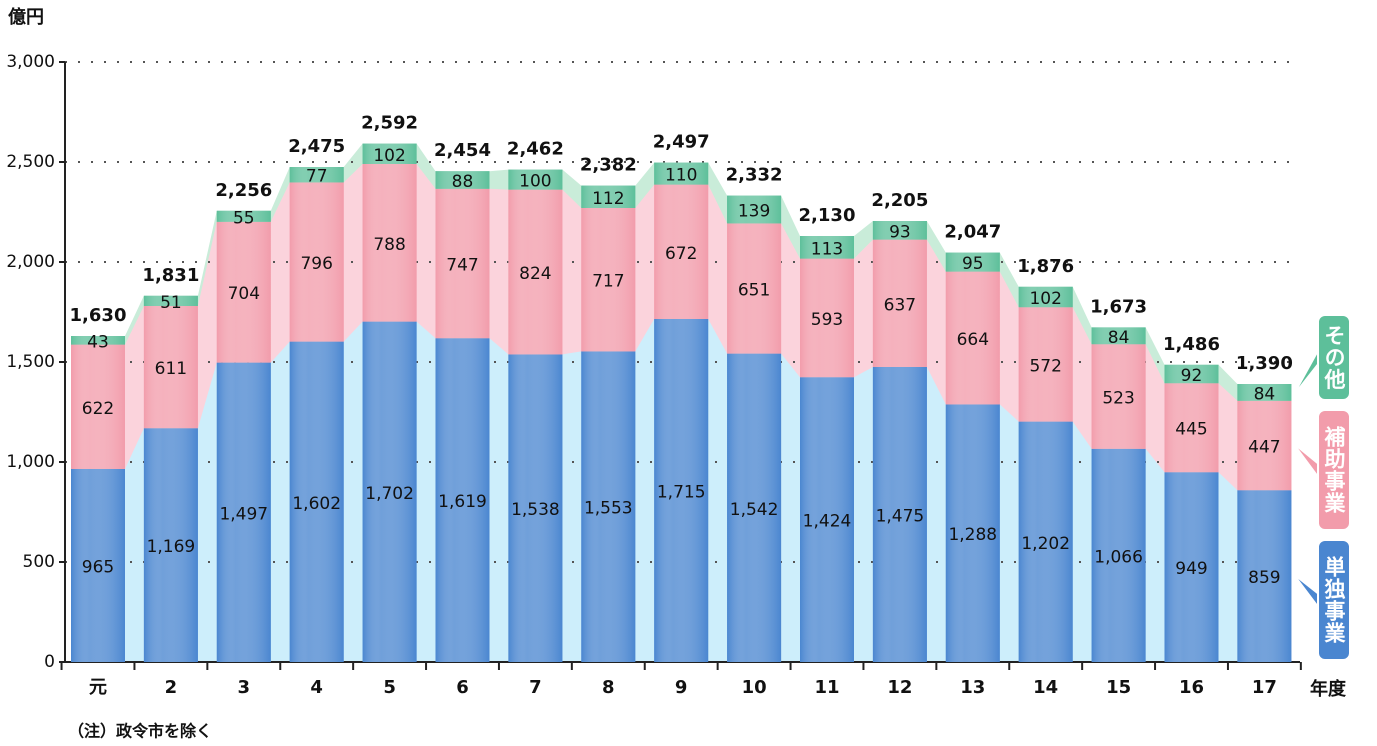  I want to click on data-label: 1,288, so click(972, 535).